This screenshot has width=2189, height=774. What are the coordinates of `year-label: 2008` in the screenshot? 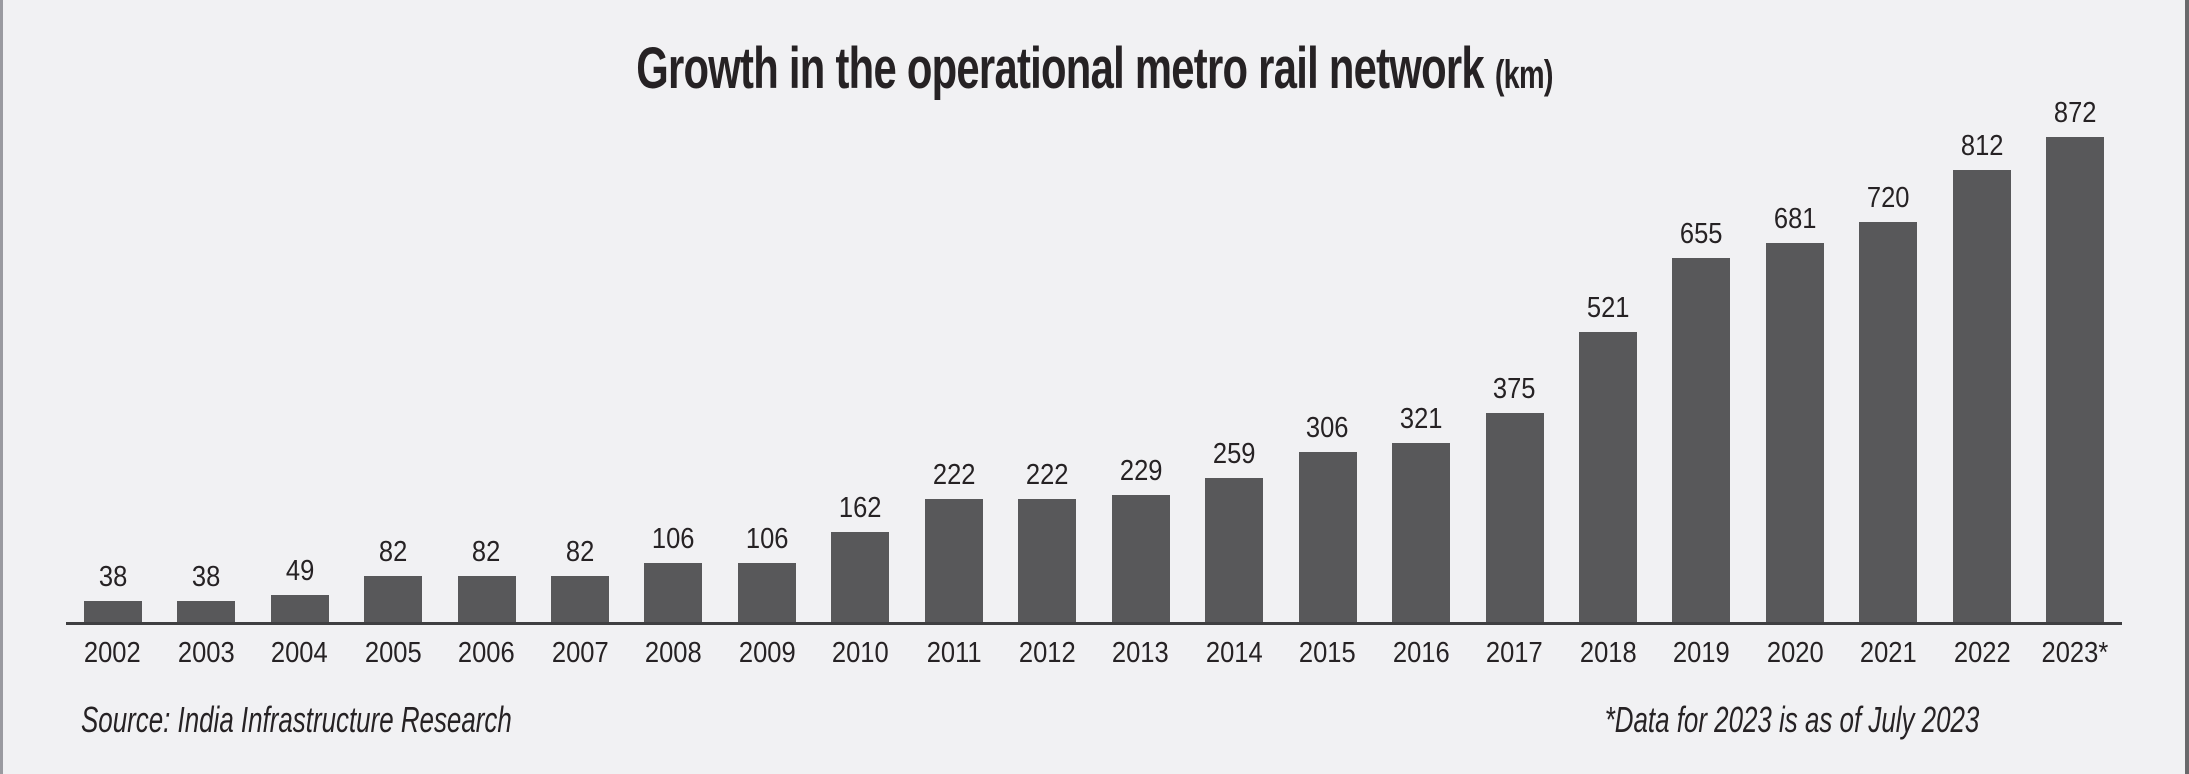 It's located at (673, 653).